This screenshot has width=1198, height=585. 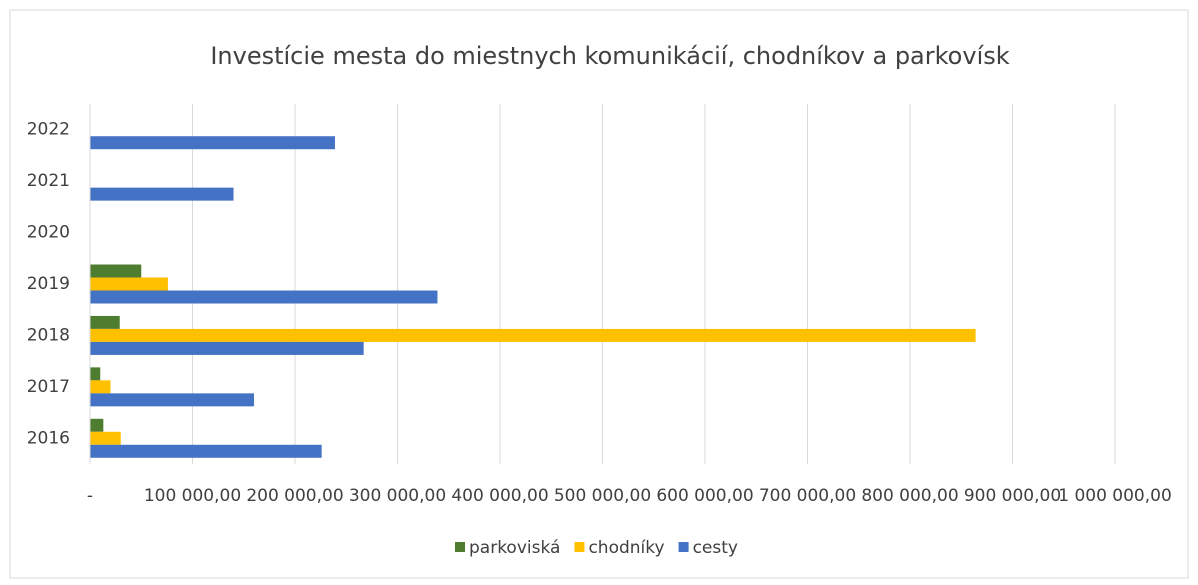 I want to click on x-tick-label: 800 000,00, so click(x=909, y=496).